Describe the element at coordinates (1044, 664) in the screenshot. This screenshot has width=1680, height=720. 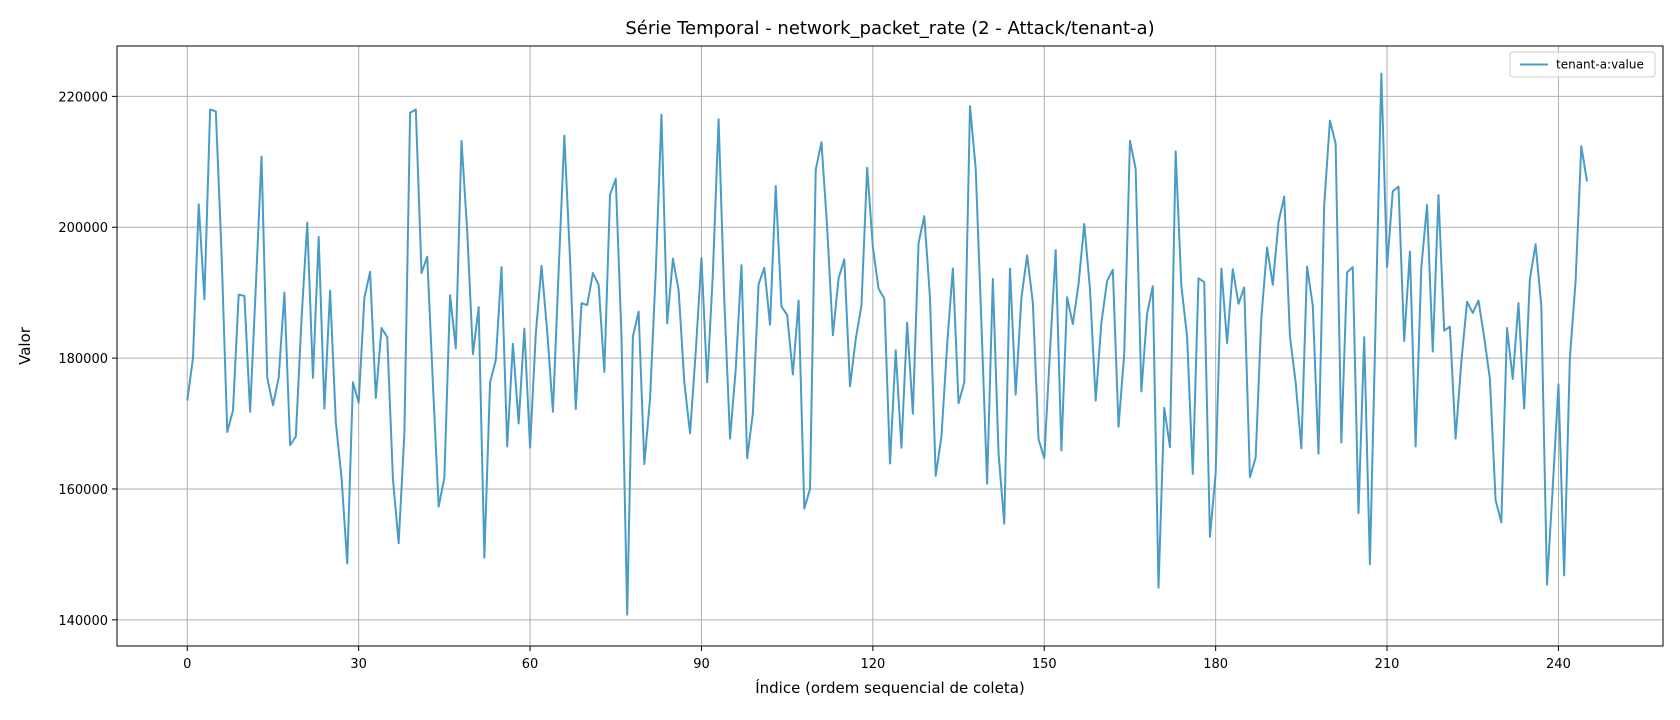
I see `x-tick-label: 150` at that location.